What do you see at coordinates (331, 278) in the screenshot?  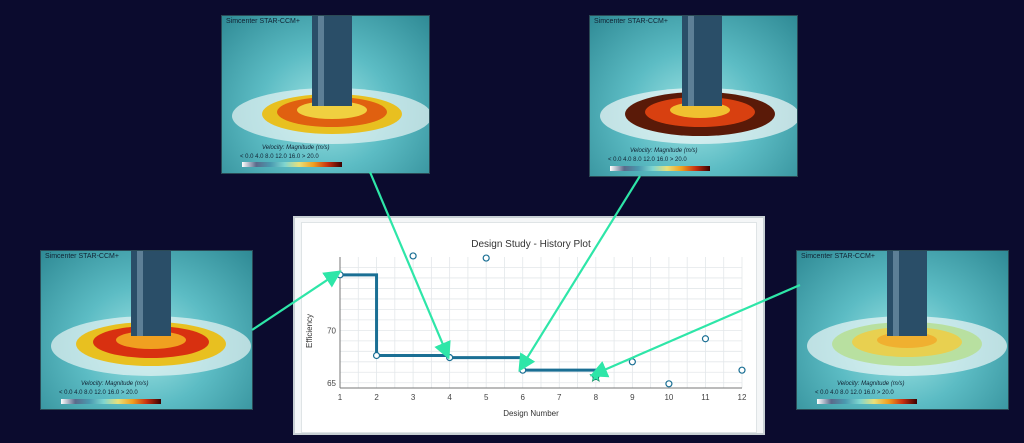 I see `y-tick-label: 75` at bounding box center [331, 278].